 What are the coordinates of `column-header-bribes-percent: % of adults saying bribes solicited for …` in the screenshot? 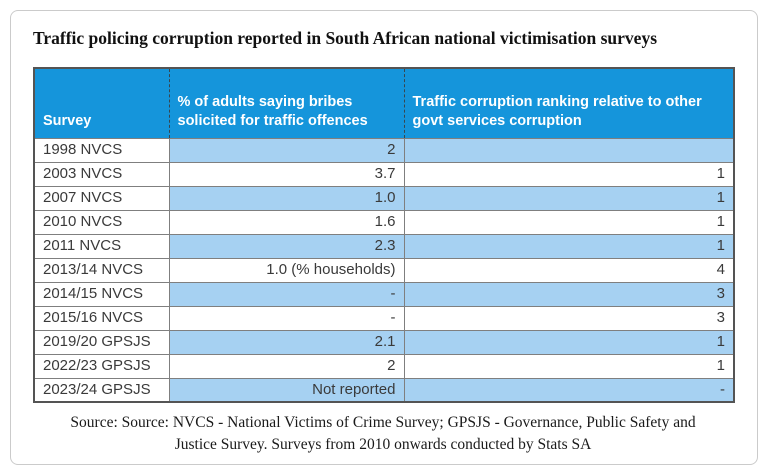 It's located at (286, 103).